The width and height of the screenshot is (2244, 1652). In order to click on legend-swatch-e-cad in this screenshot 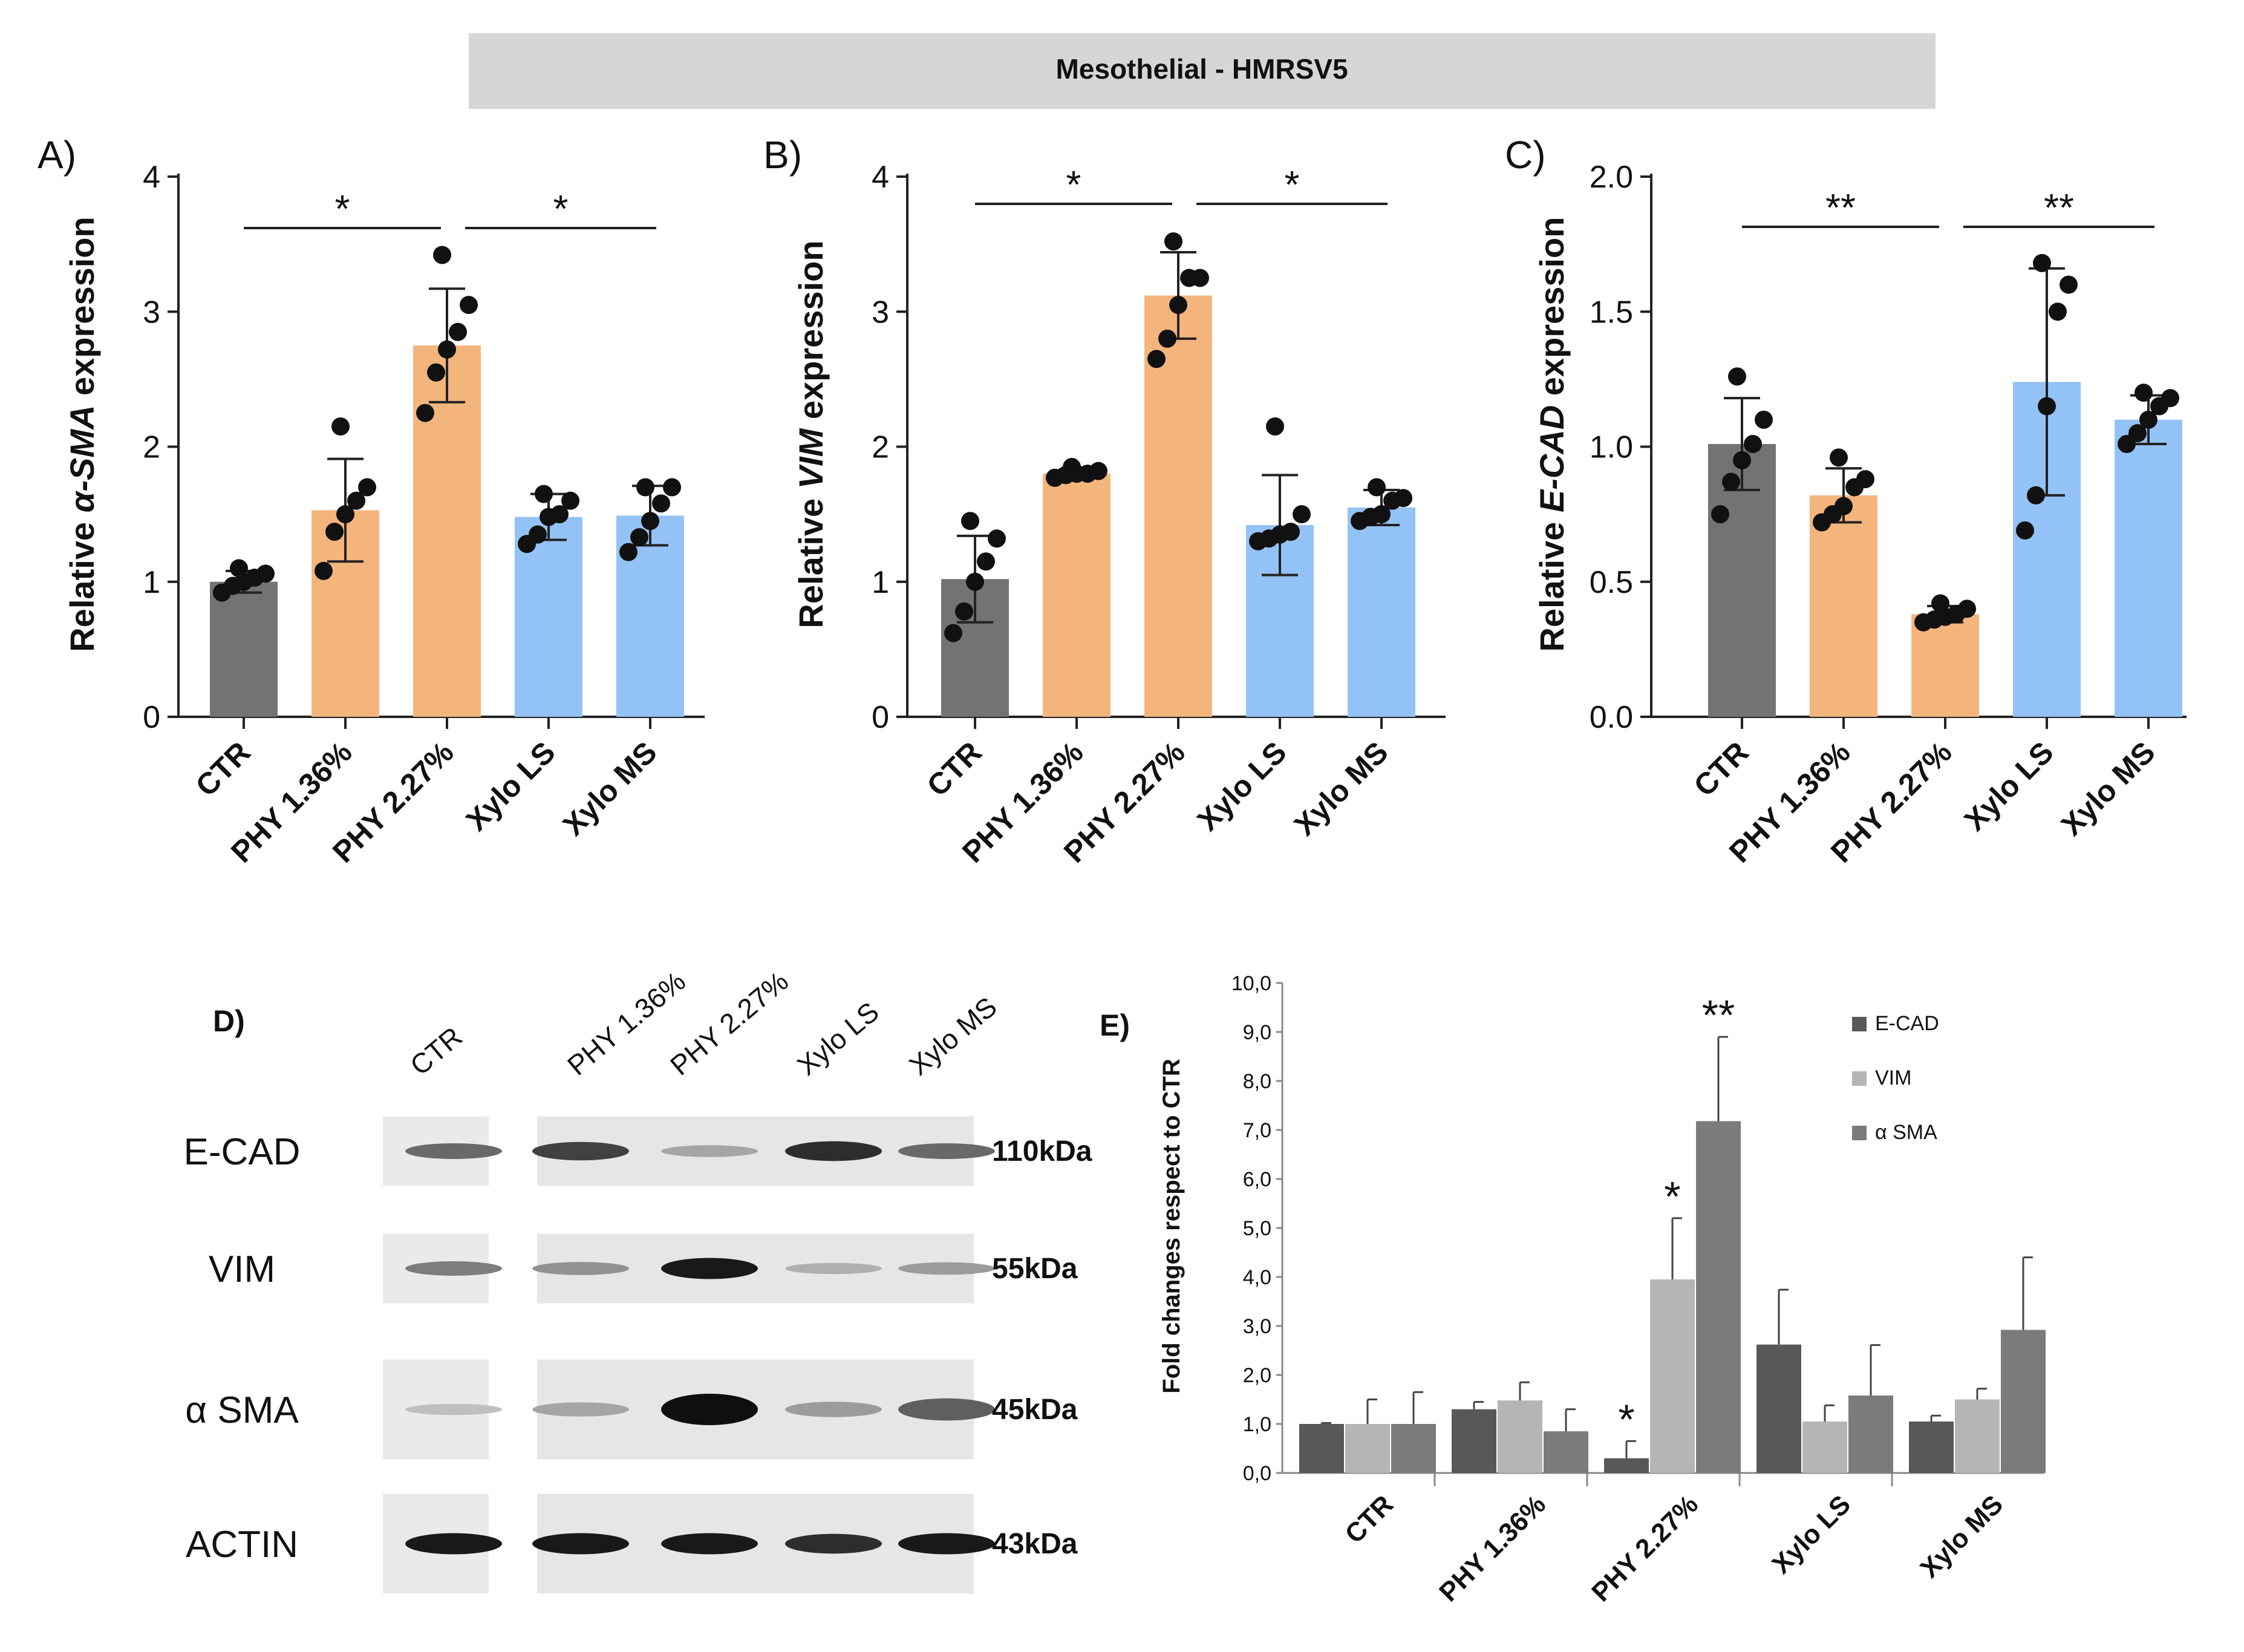, I will do `click(1859, 1024)`.